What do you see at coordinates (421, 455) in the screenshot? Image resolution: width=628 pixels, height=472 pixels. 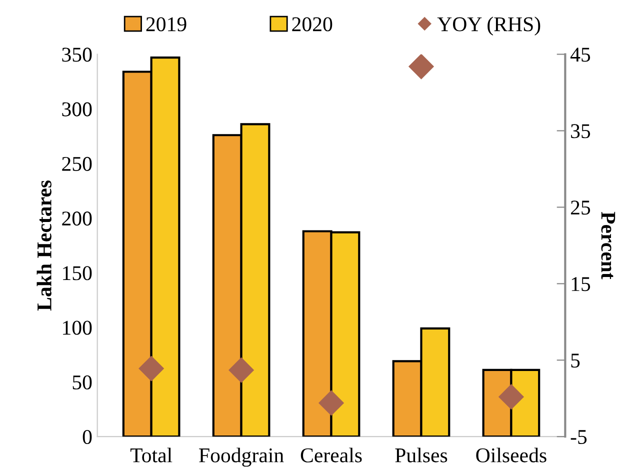 I see `x-tick-label: Pulses` at bounding box center [421, 455].